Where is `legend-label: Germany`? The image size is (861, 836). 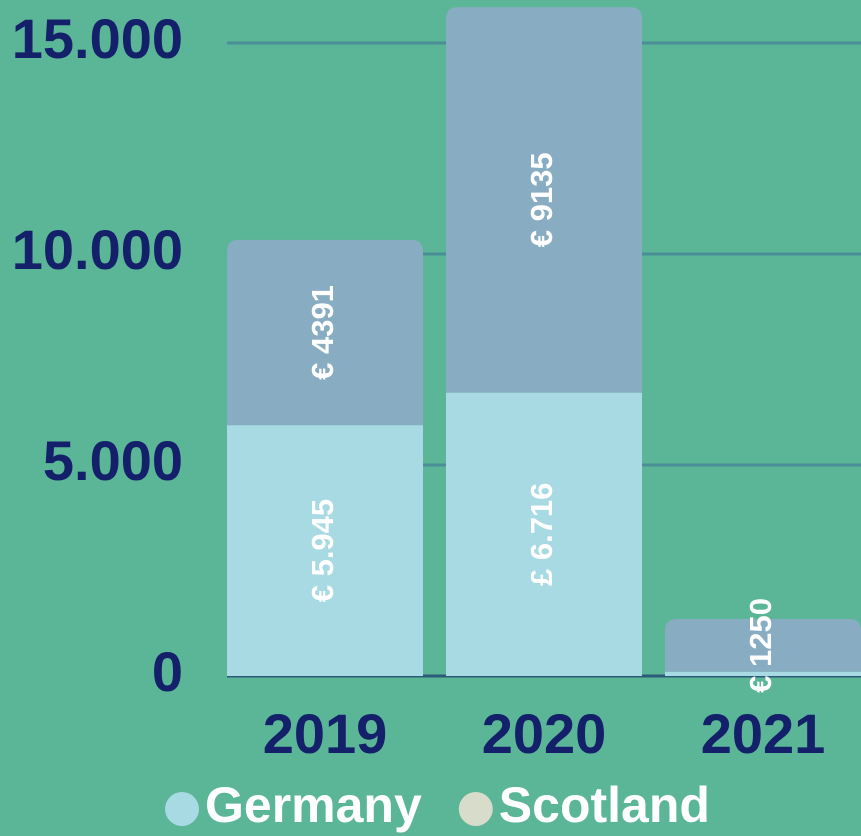
legend-label: Germany is located at coordinates (313, 805).